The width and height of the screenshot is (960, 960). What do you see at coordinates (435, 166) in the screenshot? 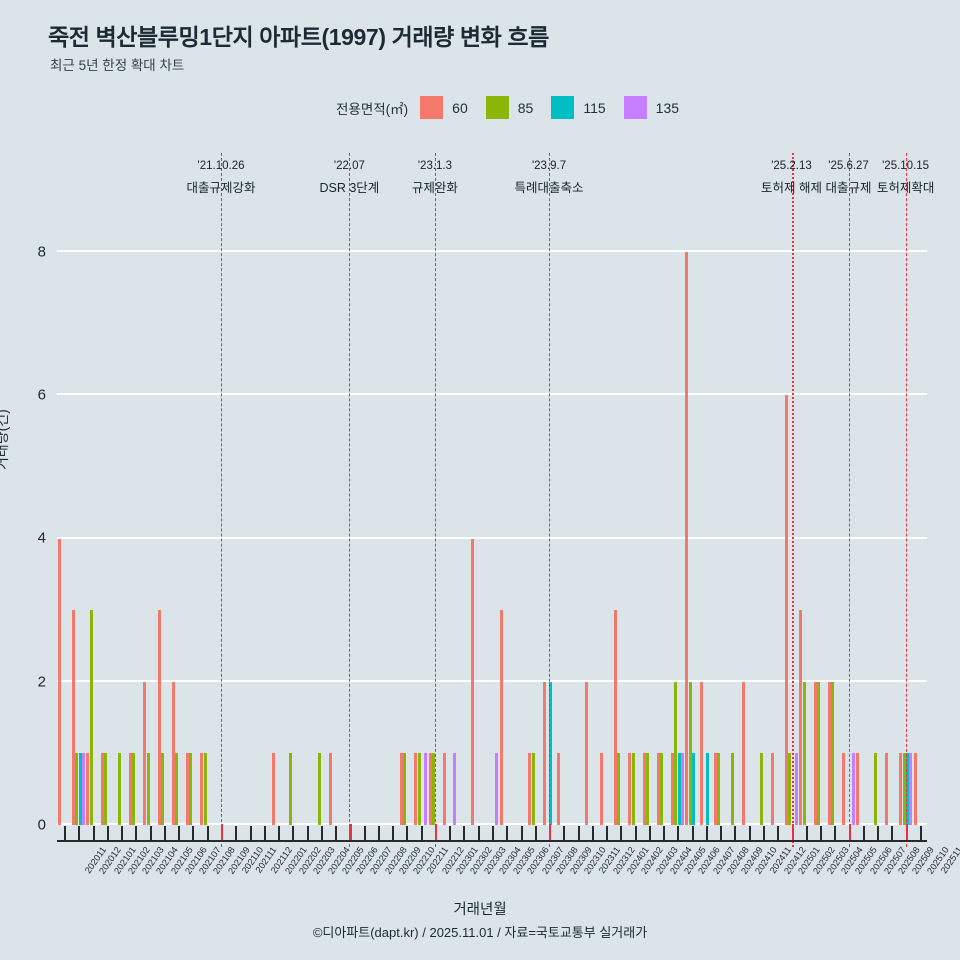
I see `event-date-202301: '23.1.3` at bounding box center [435, 166].